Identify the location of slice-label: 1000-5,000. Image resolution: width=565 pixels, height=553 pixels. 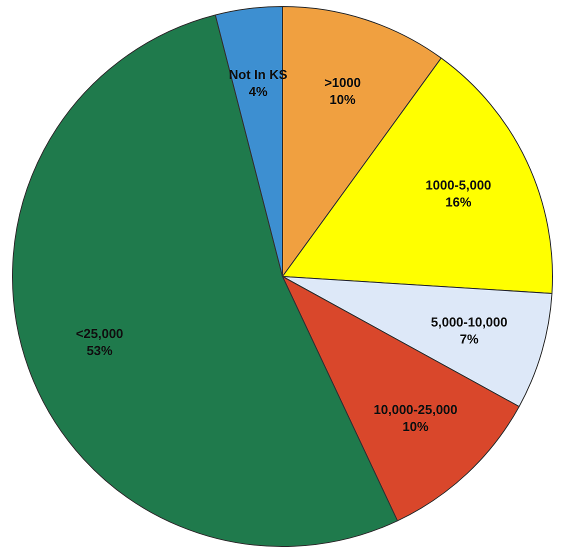
(459, 184).